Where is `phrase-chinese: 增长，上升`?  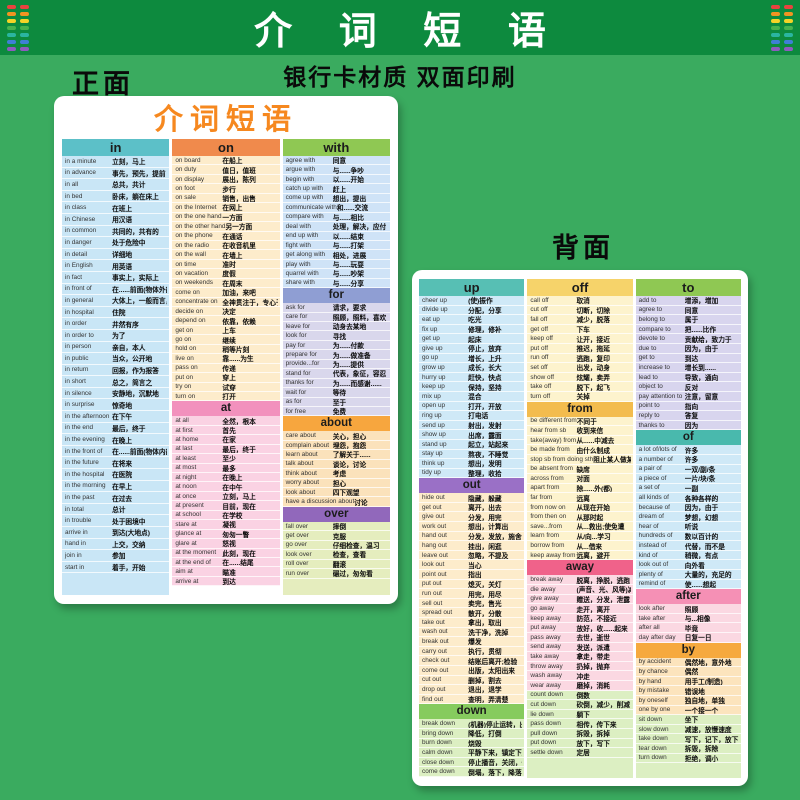
phrase-chinese: 增长，上升 is located at coordinates (485, 359).